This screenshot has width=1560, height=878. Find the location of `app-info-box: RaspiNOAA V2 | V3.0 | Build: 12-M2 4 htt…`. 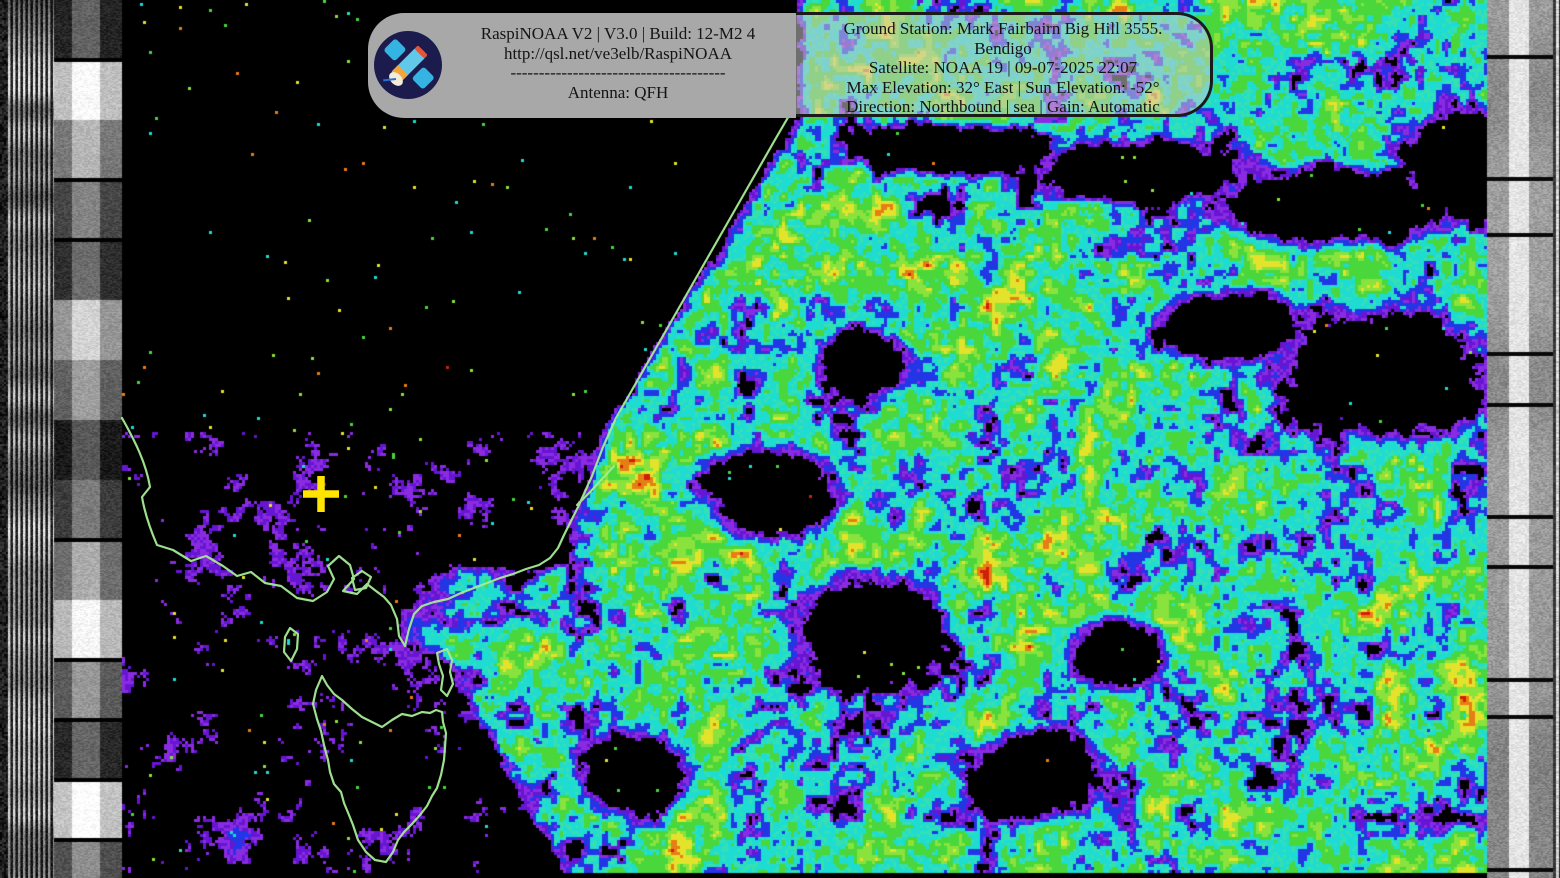

app-info-box: RaspiNOAA V2 | V3.0 | Build: 12-M2 4 htt… is located at coordinates (582, 65).